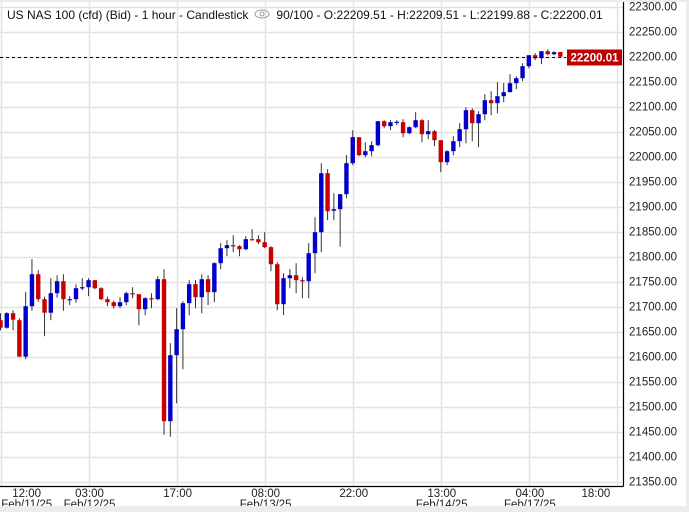  Describe the element at coordinates (653, 158) in the screenshot. I see `y-tick-label: 22000.00` at that location.